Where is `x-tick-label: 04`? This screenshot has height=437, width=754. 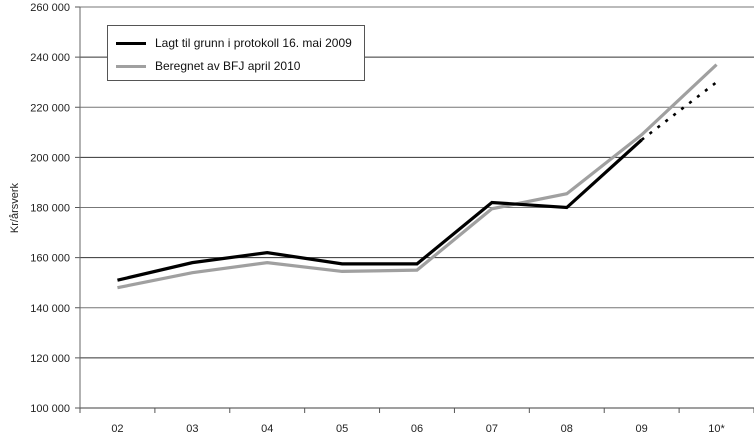 x-tick-label: 04 is located at coordinates (267, 429).